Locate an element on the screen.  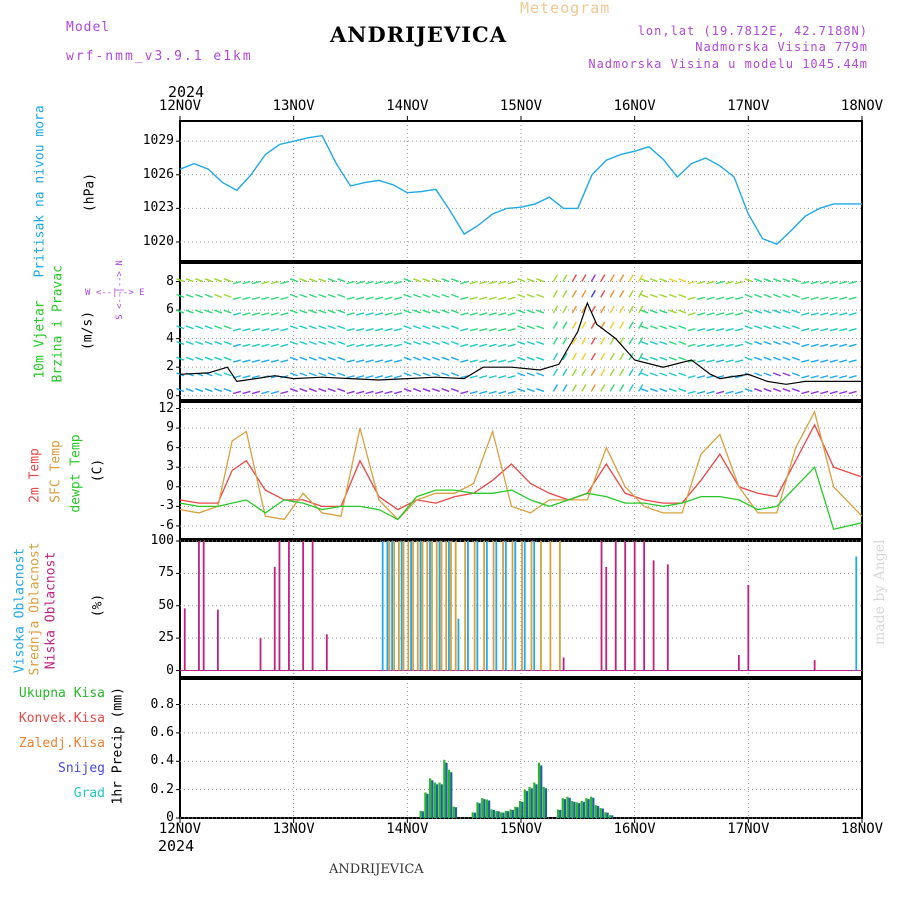
y-tick-label: 0 is located at coordinates (170, 395).